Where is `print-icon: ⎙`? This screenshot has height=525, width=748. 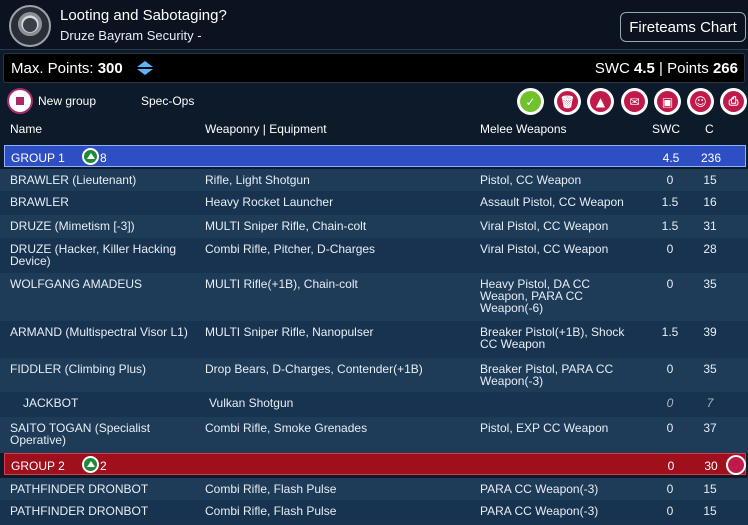
print-icon: ⎙ is located at coordinates (733, 101).